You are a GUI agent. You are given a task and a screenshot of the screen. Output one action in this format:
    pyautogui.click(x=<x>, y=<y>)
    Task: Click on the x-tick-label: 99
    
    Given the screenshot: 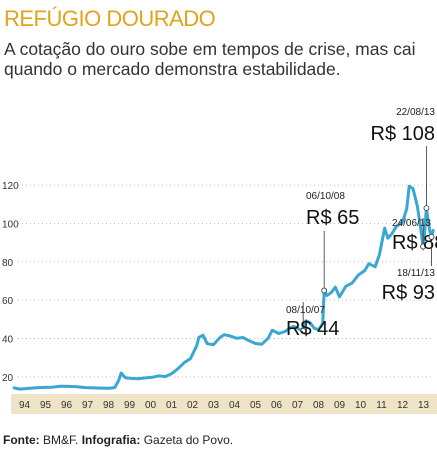 What is the action you would take?
    pyautogui.click(x=130, y=405)
    